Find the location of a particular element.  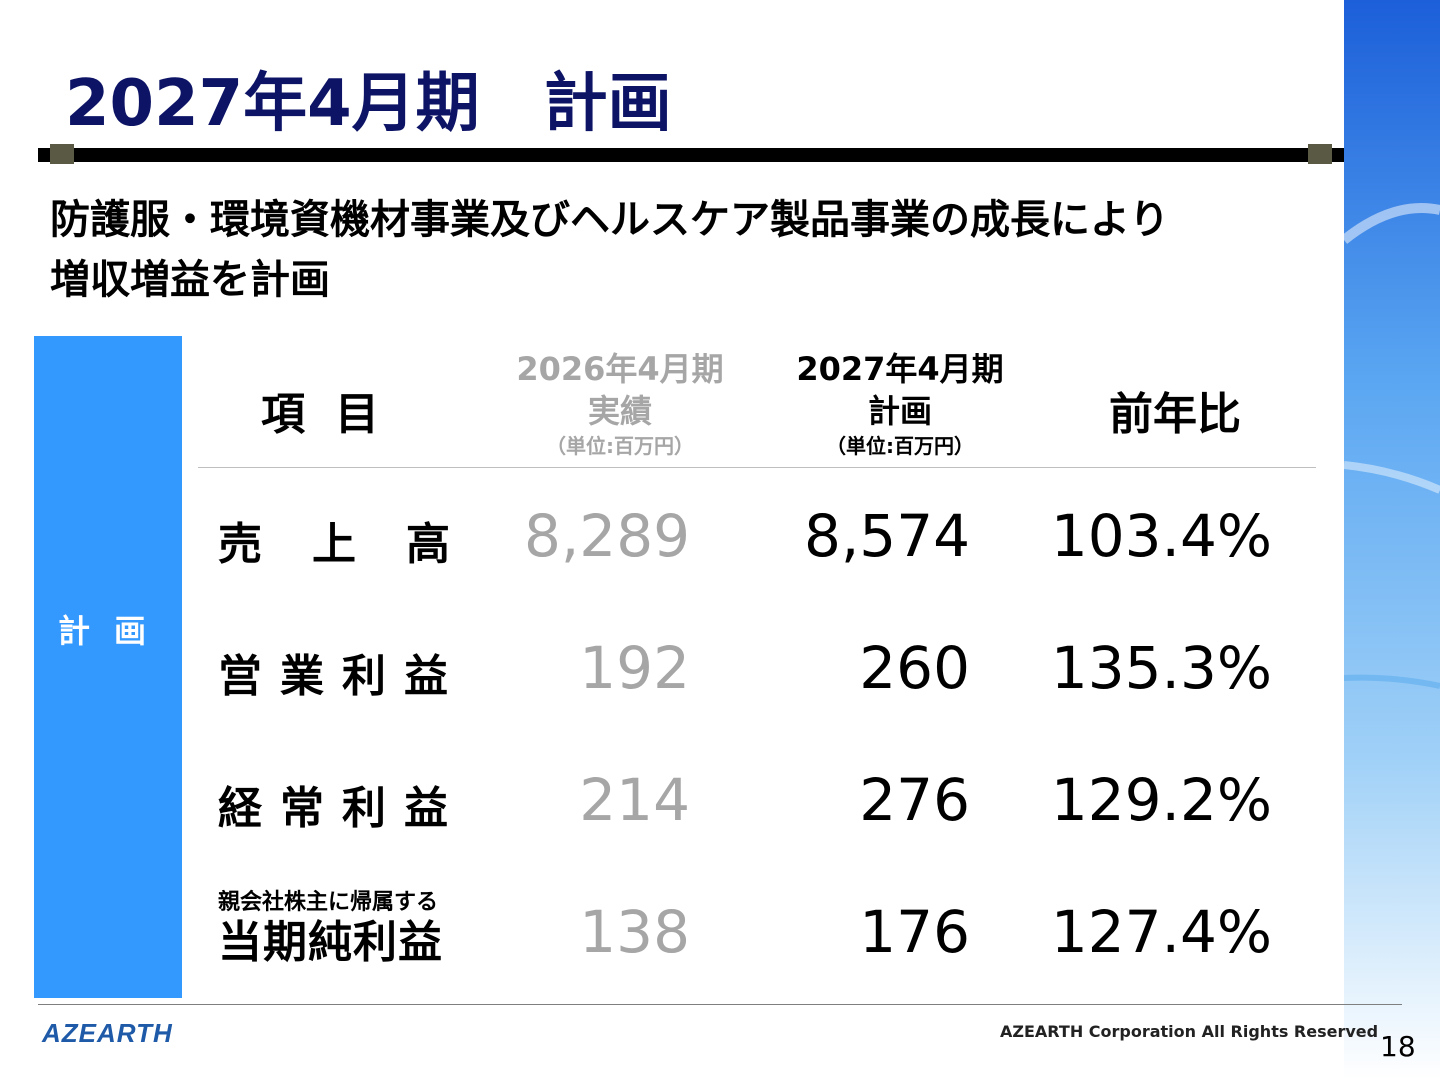

ordinary-profit-yoy-value: 129.2% is located at coordinates (1161, 800).